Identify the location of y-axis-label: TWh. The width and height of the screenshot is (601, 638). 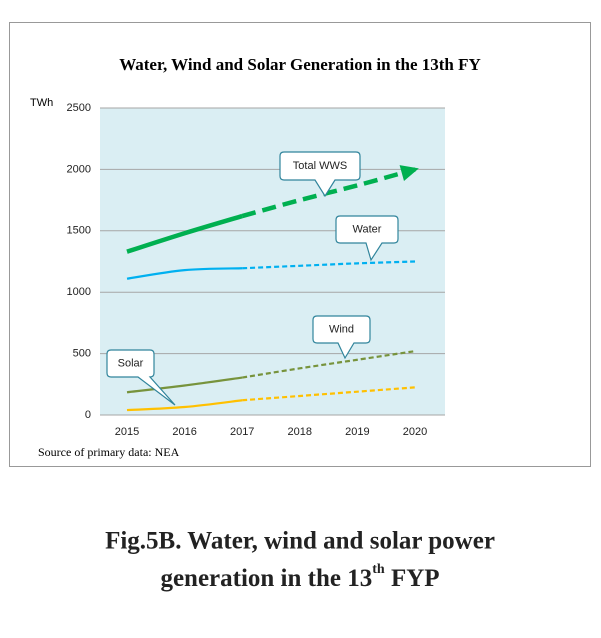
(41, 103).